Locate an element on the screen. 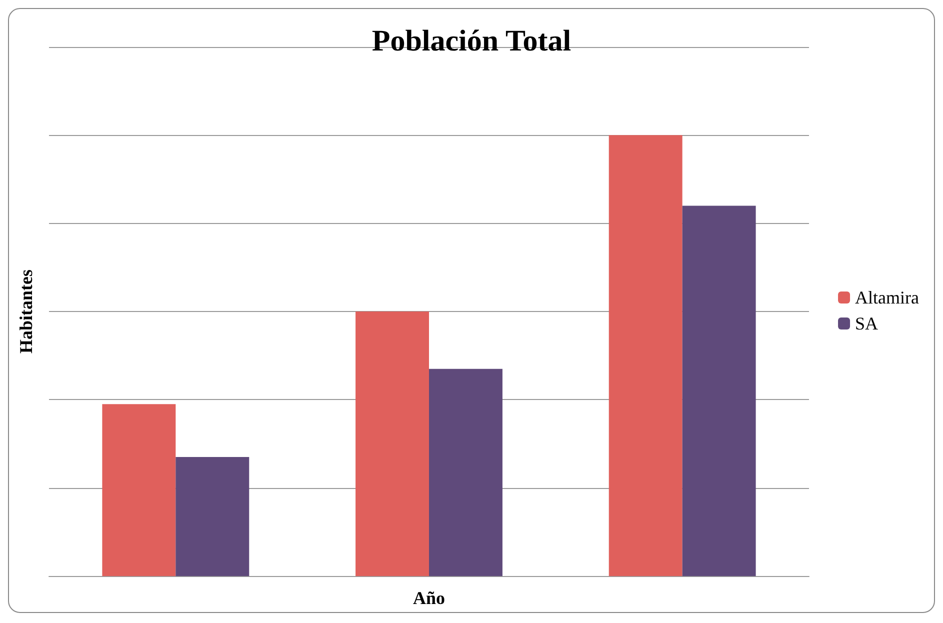 This screenshot has height=623, width=943. legend-label: Altamira is located at coordinates (887, 298).